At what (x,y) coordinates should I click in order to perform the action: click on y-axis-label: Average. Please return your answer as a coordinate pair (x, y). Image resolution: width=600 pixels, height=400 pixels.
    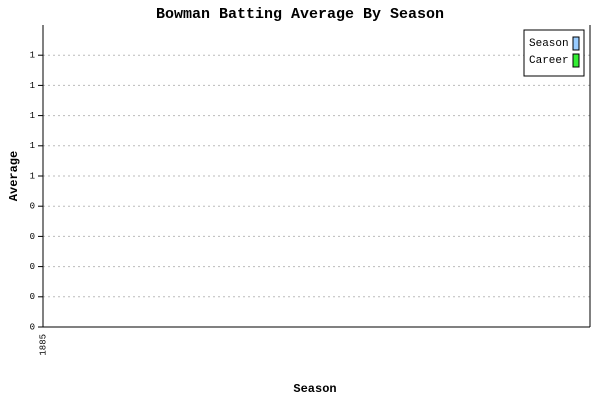
    Looking at the image, I should click on (14, 176).